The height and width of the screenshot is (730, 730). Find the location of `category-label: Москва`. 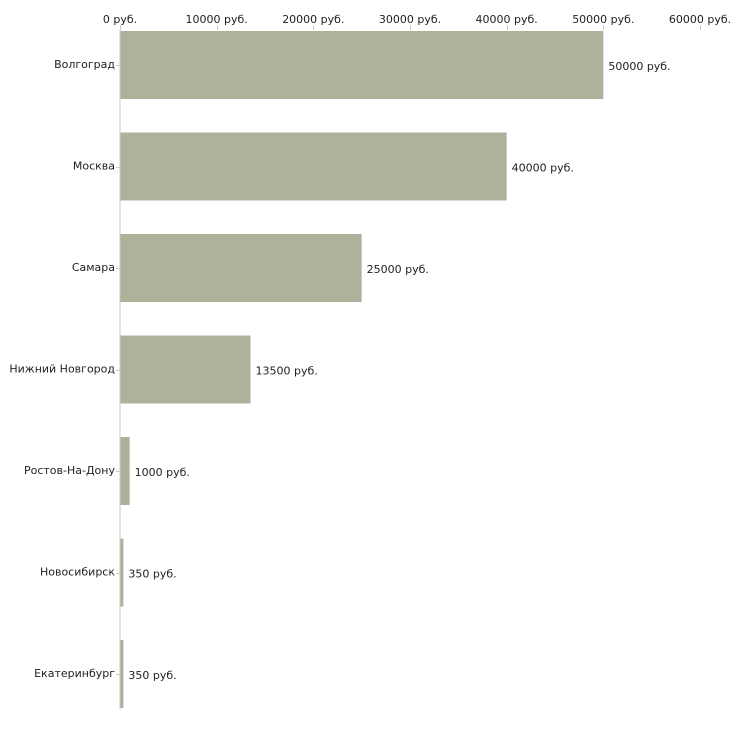

category-label: Москва is located at coordinates (94, 166).